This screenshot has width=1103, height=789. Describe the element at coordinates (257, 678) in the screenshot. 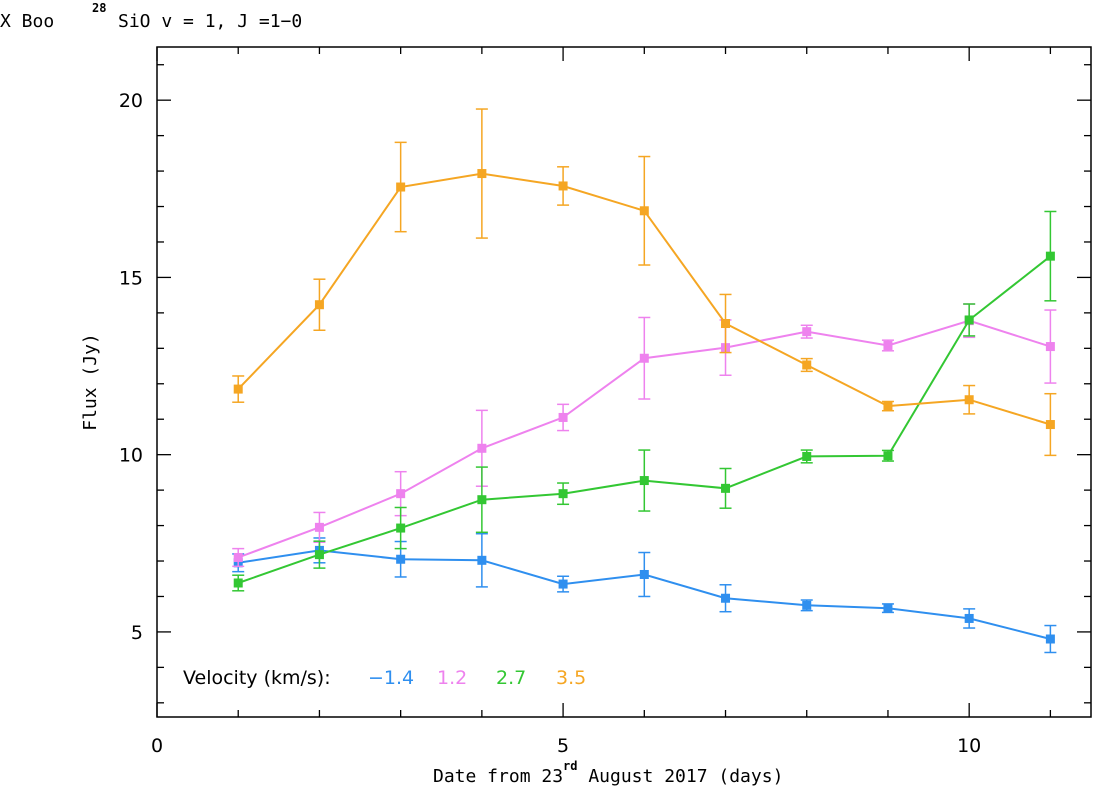

I see `legend-title: Velocity (km/s):` at that location.